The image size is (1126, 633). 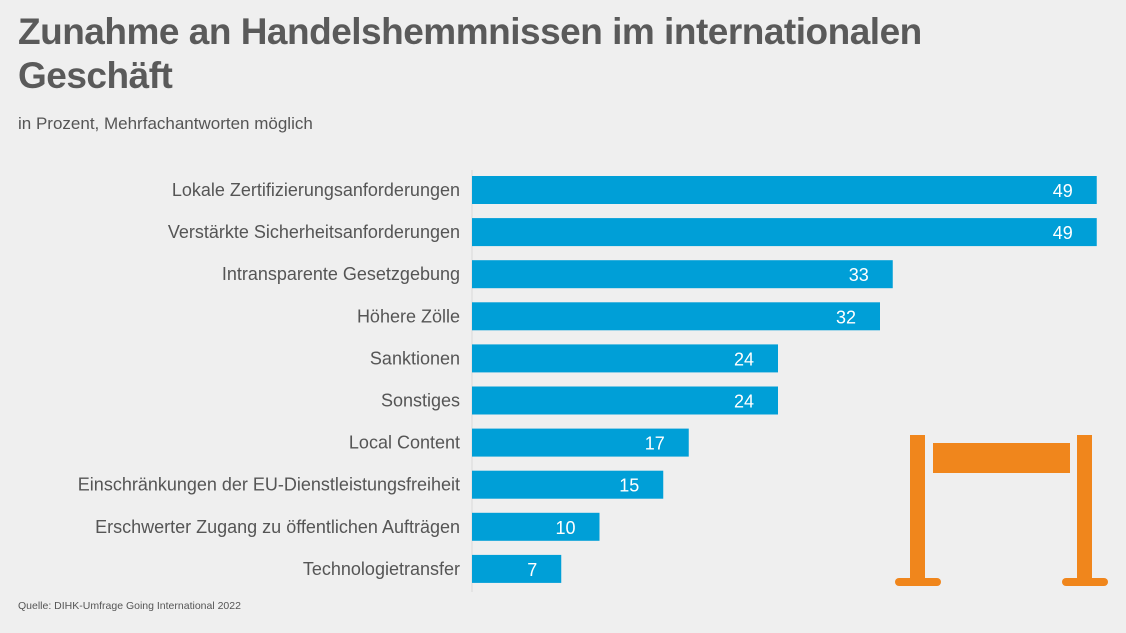 I want to click on category-label: Höhere Zölle, so click(x=408, y=316).